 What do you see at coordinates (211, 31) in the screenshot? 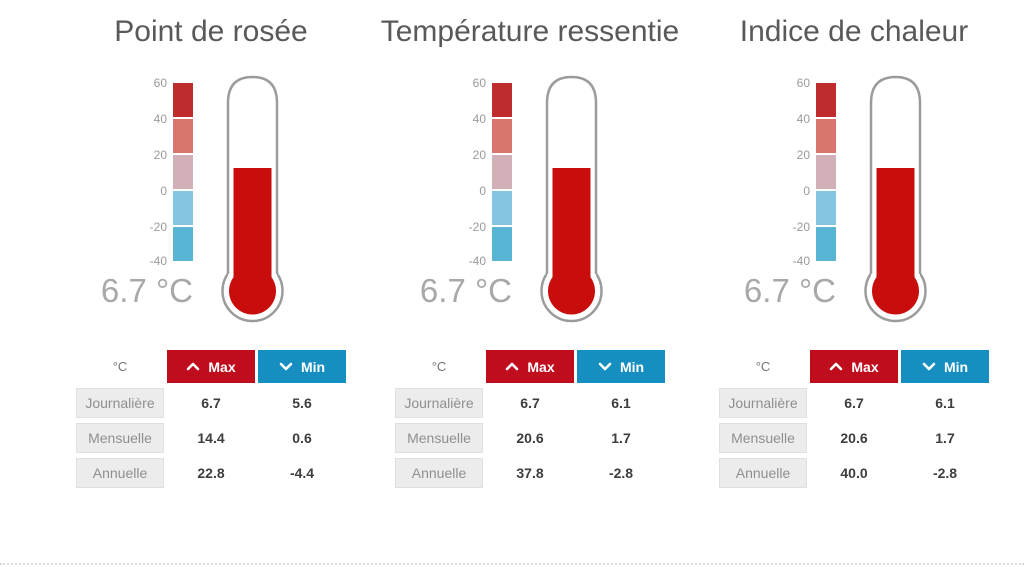
I see `gauge-title: Point de rosée` at bounding box center [211, 31].